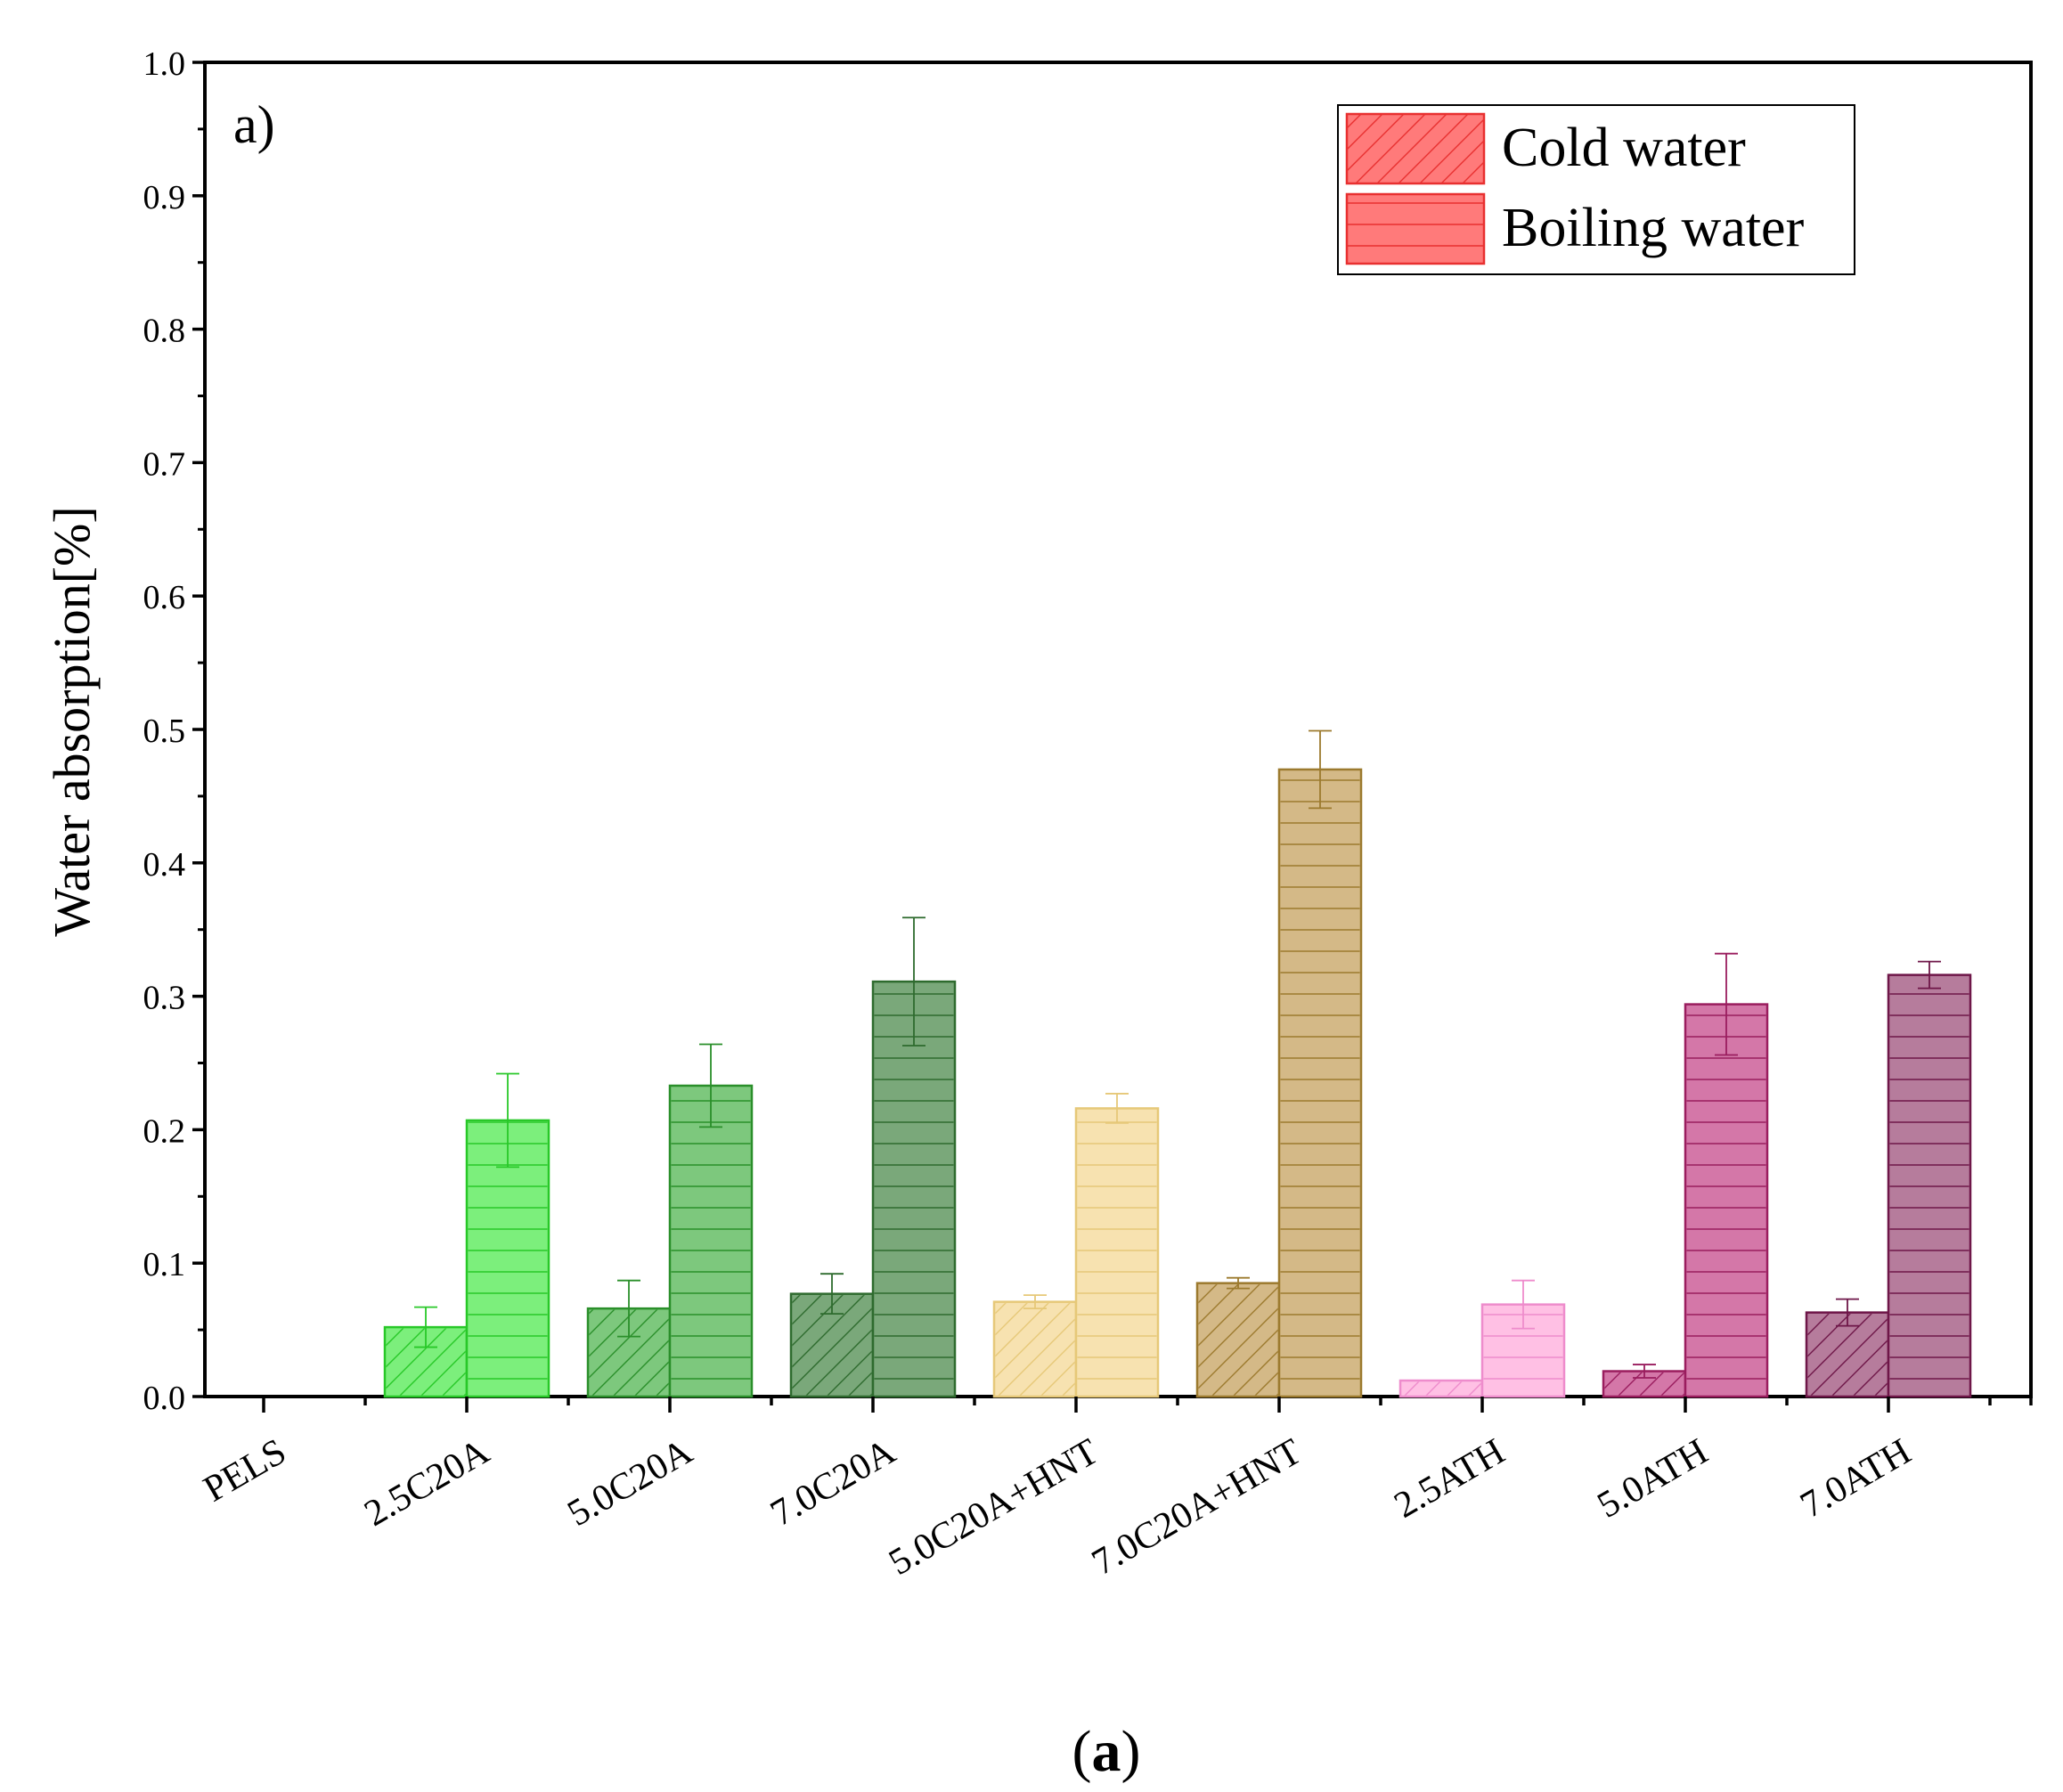 Image resolution: width=2063 pixels, height=1792 pixels. I want to click on bar-cold-2-5c20a-error-bar, so click(426, 1327).